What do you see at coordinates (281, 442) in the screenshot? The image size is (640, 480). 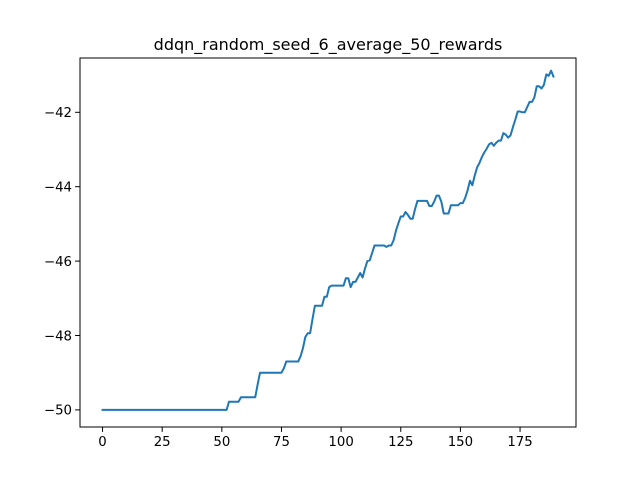 I see `x-tick-label: 75` at bounding box center [281, 442].